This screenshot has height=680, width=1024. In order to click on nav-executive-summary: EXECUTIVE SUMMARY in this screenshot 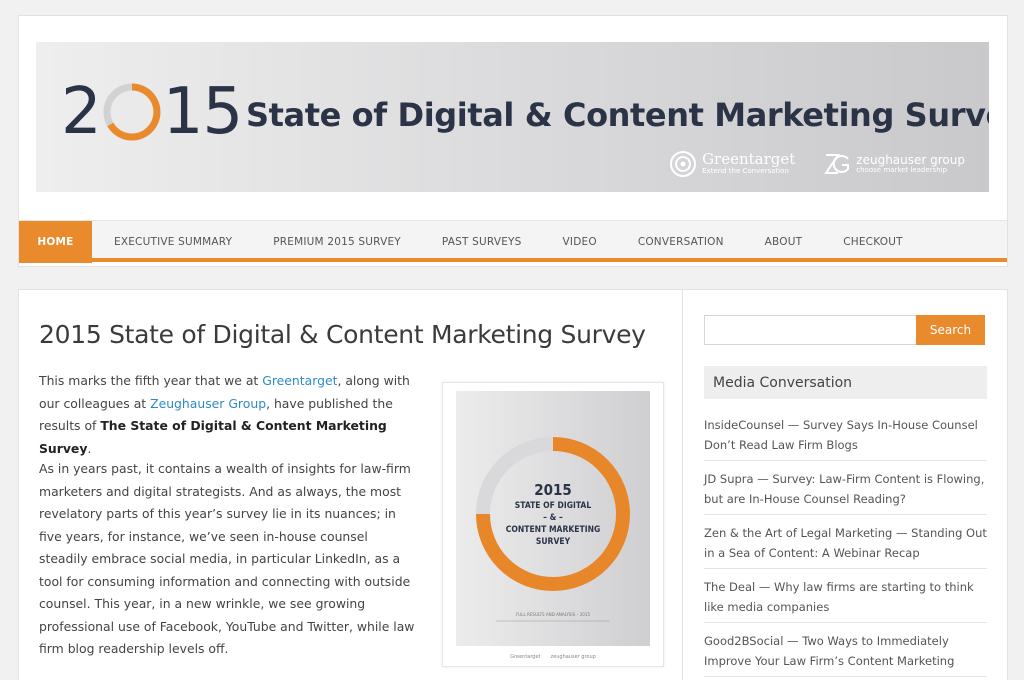, I will do `click(173, 242)`.